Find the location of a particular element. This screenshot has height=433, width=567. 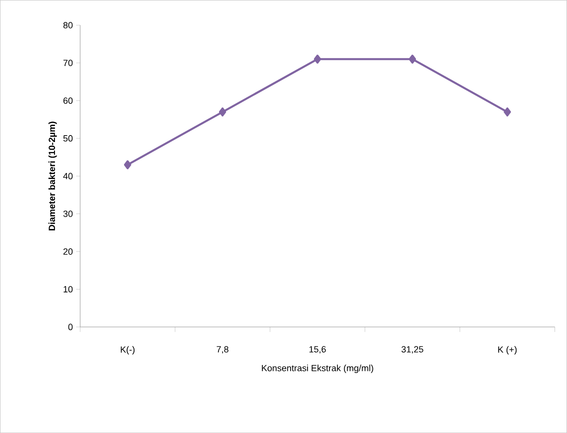

y-axis-title: Diameter bakteri (10-2µm) is located at coordinates (52, 176).